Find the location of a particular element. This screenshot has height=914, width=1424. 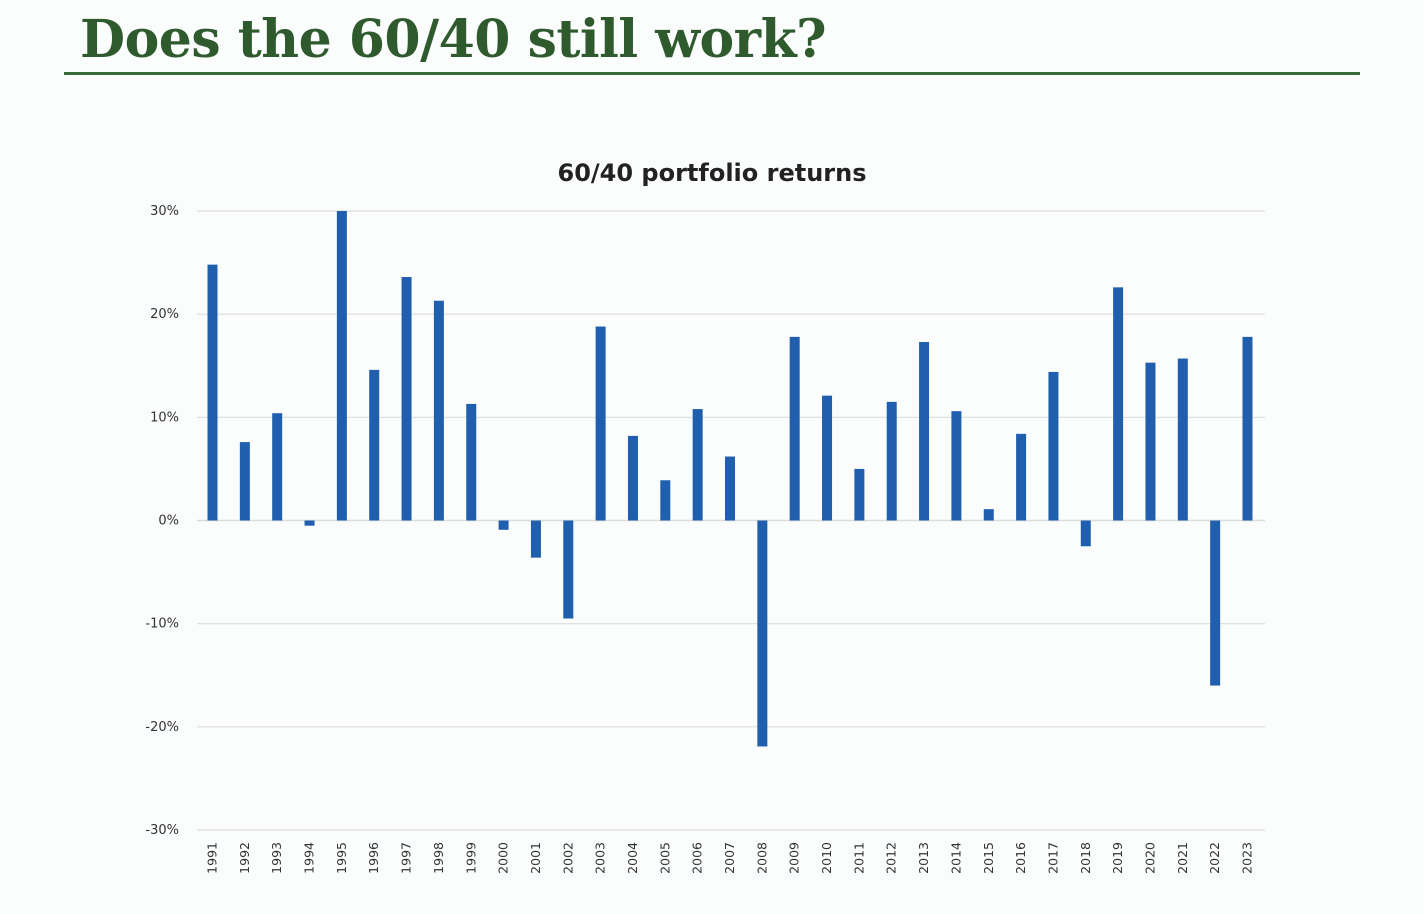

x-tick-label: 2023 is located at coordinates (1247, 858).